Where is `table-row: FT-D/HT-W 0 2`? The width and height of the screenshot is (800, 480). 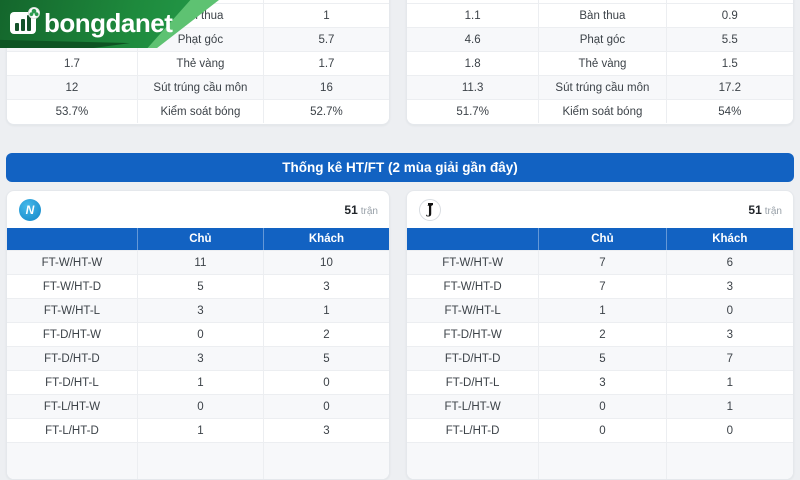 table-row: FT-D/HT-W 0 2 is located at coordinates (198, 334).